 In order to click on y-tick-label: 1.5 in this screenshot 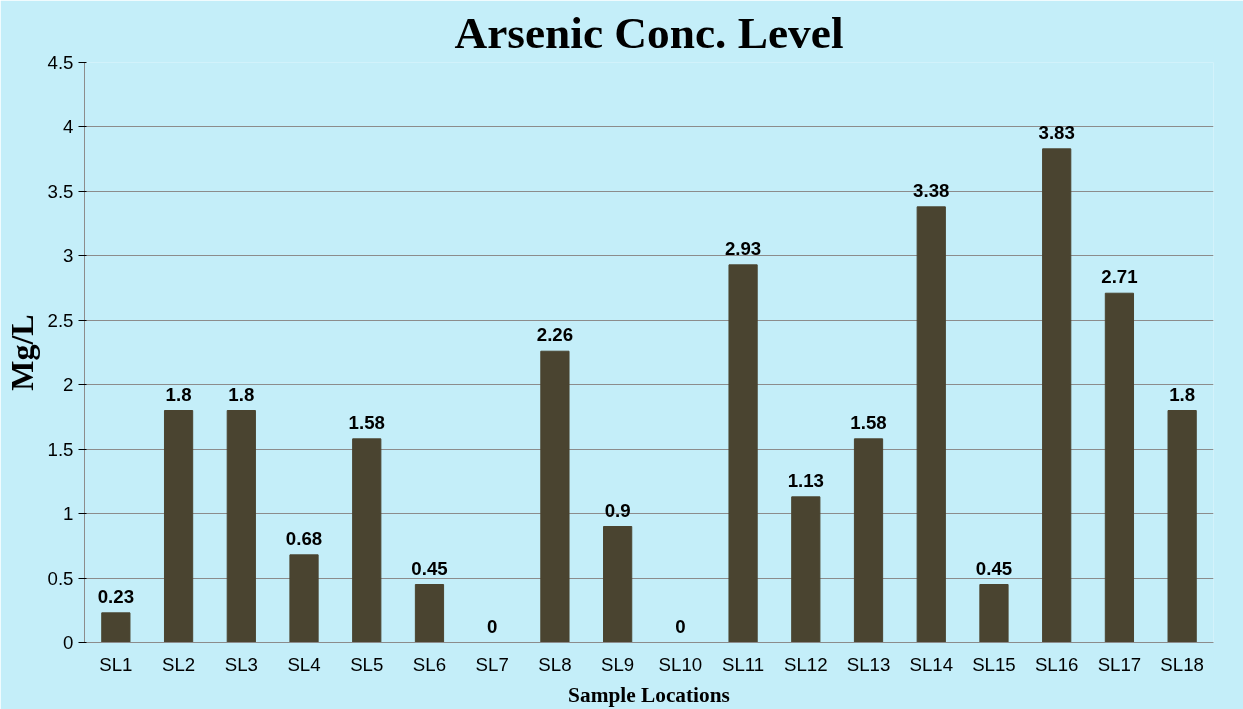, I will do `click(60, 449)`.